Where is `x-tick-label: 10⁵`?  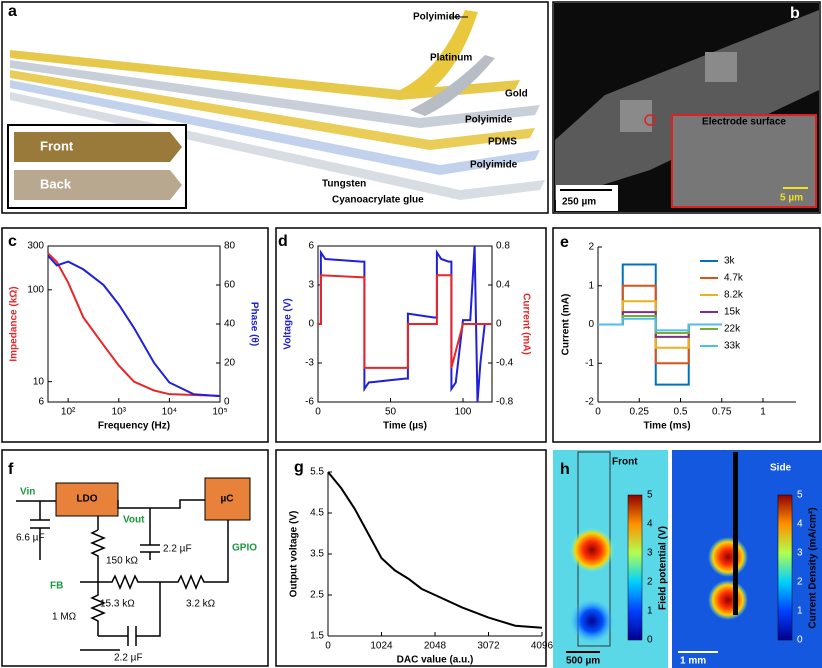 x-tick-label: 10⁵ is located at coordinates (219, 412).